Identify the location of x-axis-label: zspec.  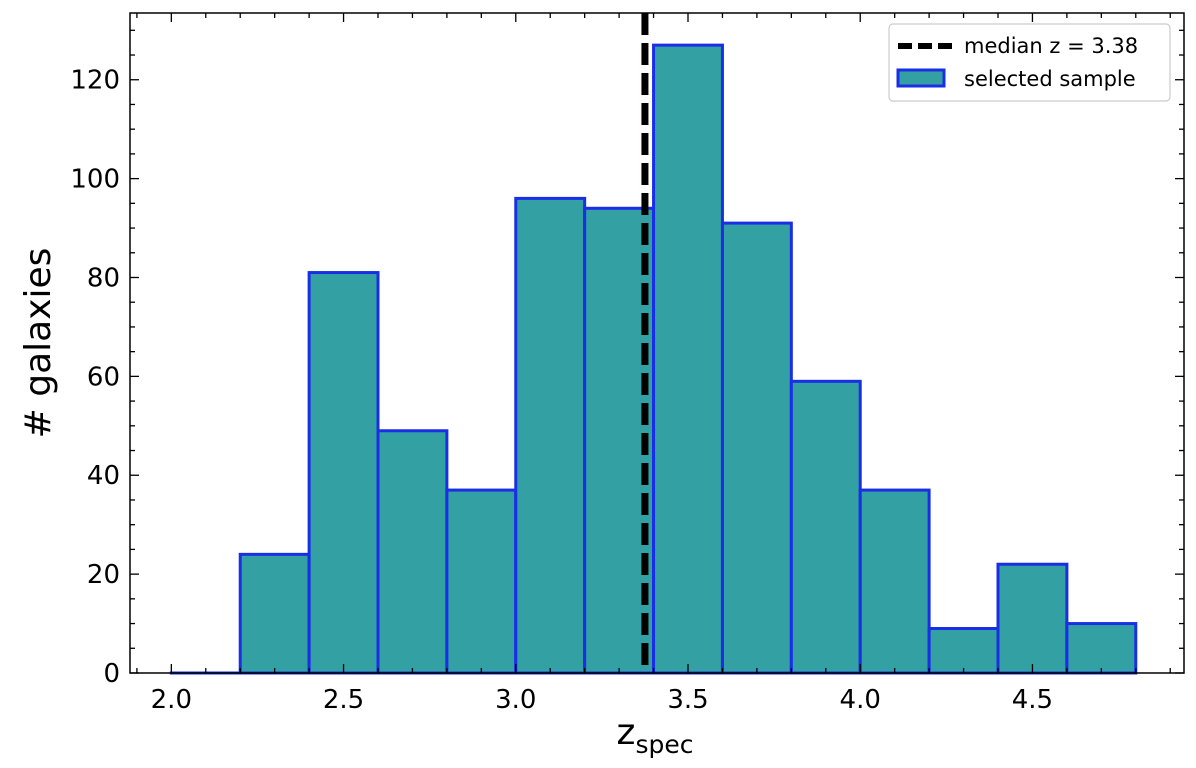
(655, 735).